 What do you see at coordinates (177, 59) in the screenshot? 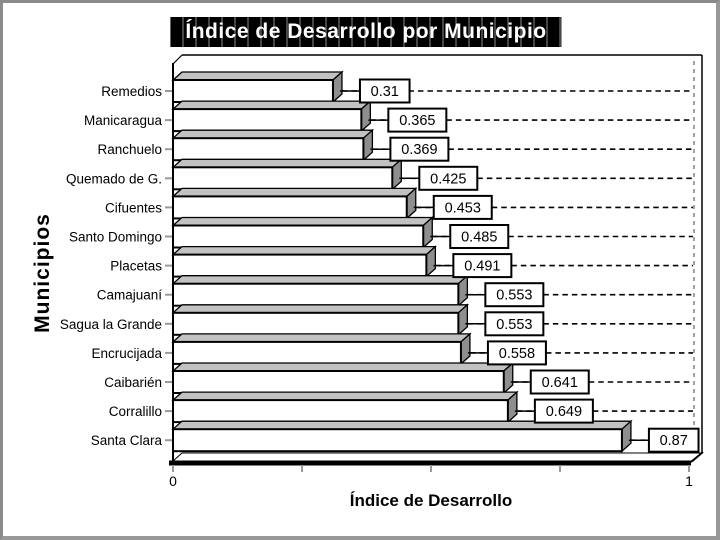
I see `plot-frame-topleft-diagonal` at bounding box center [177, 59].